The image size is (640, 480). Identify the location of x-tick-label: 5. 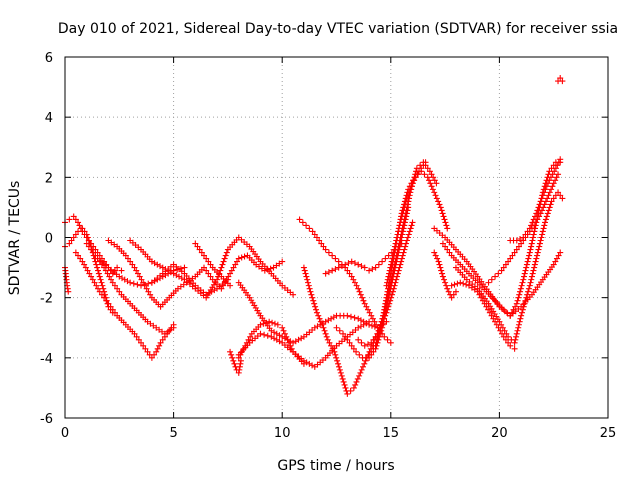
(173, 433).